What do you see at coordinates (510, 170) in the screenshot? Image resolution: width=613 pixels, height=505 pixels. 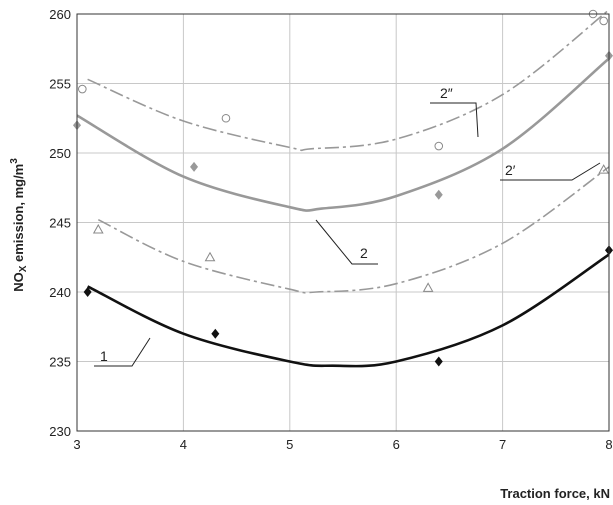 I see `label-curve-2-prime: 2′` at bounding box center [510, 170].